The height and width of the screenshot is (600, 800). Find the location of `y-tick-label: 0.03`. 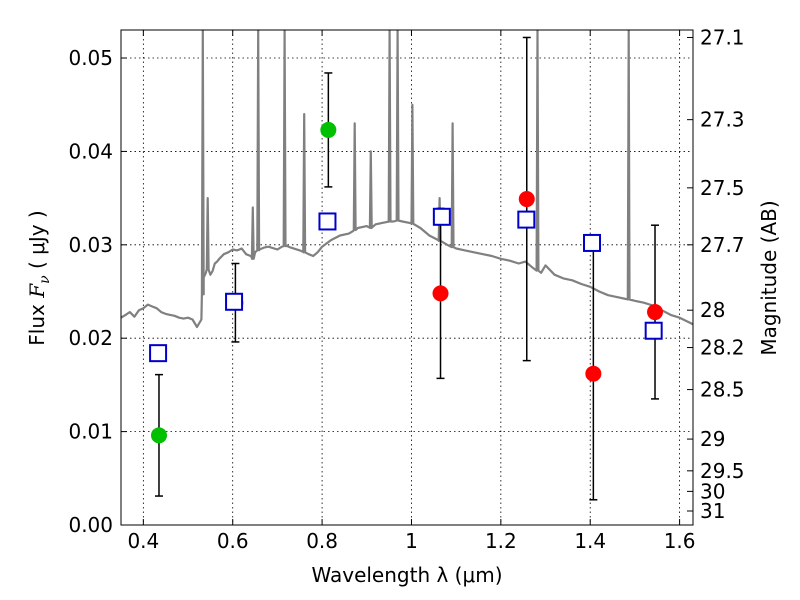

y-tick-label: 0.03 is located at coordinates (90, 245).